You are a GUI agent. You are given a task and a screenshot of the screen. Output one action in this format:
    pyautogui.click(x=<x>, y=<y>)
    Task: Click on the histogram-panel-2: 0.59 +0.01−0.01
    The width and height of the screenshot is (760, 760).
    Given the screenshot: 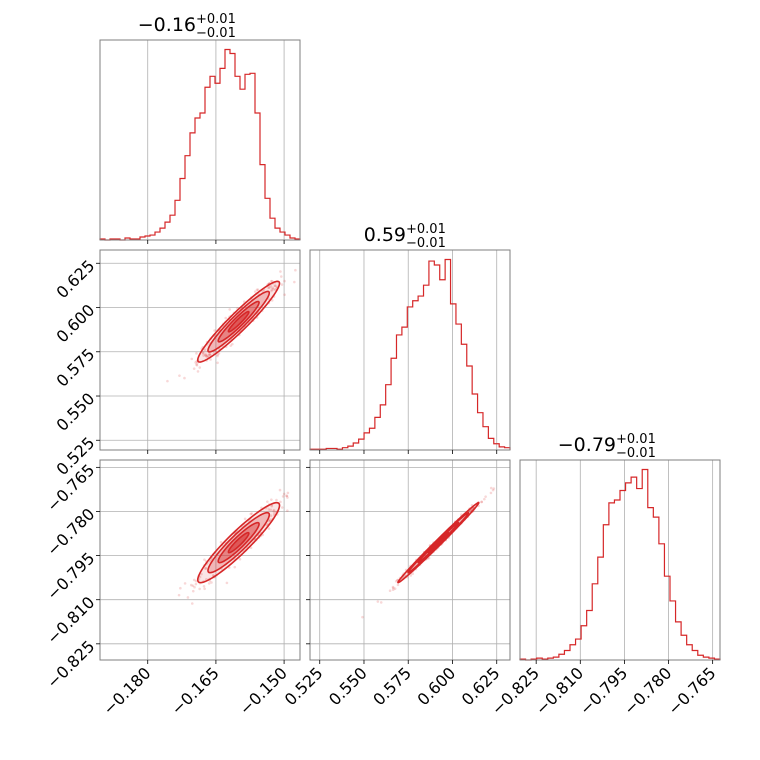 What is the action you would take?
    pyautogui.click(x=410, y=338)
    